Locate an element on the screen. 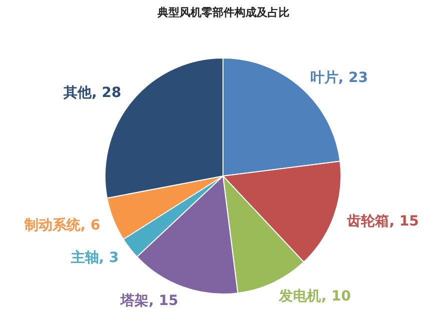 The width and height of the screenshot is (447, 332). slice-label: 其他 is located at coordinates (77, 92).